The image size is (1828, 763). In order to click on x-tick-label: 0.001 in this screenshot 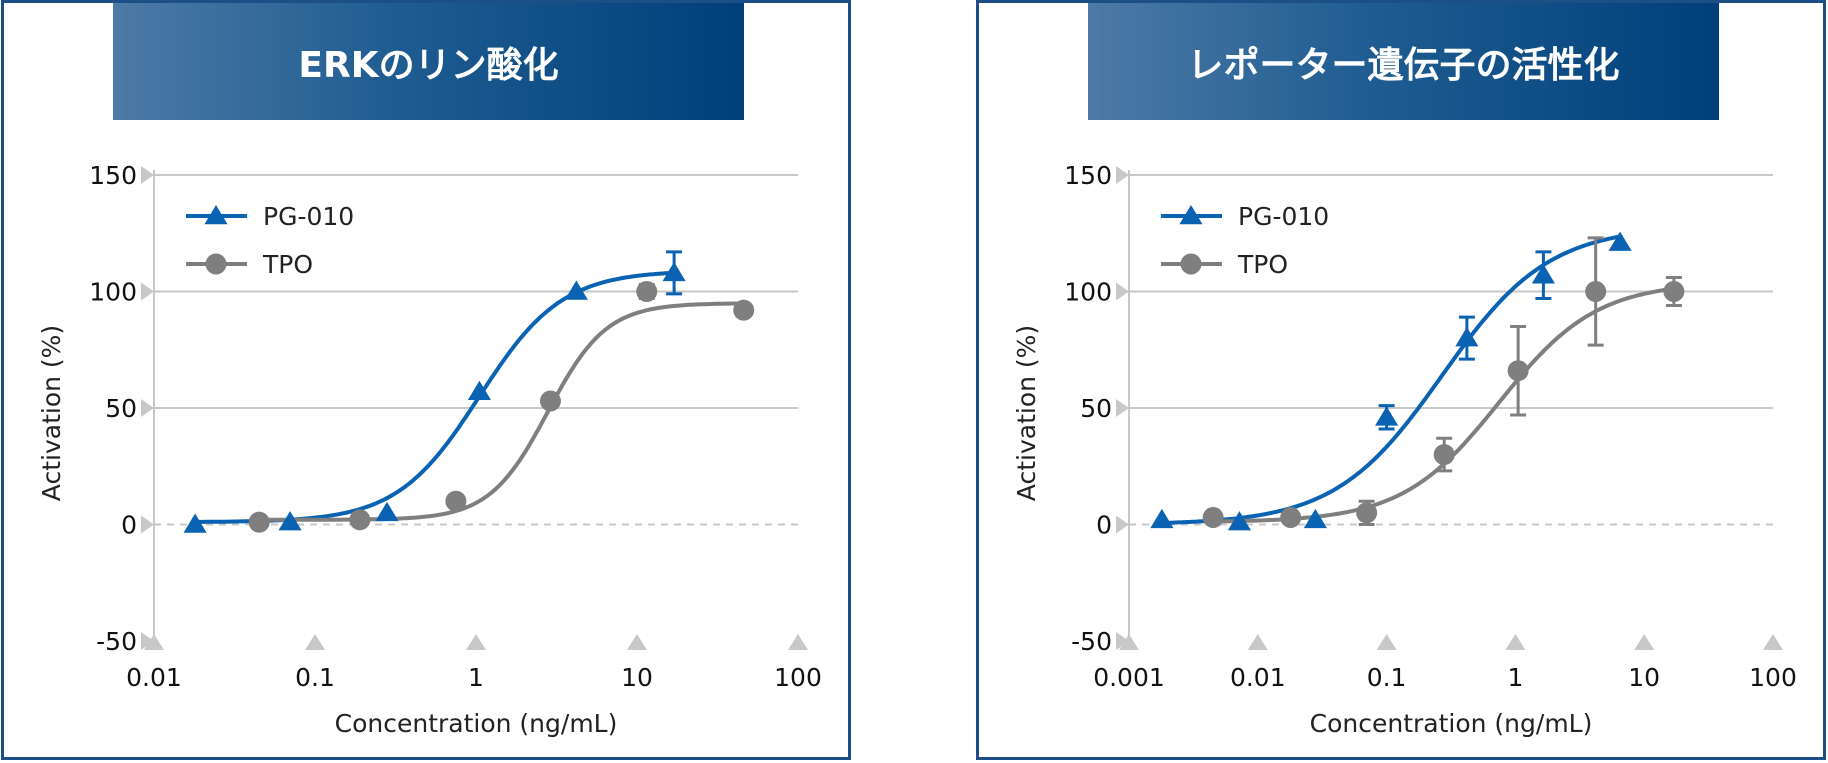, I will do `click(1129, 677)`.